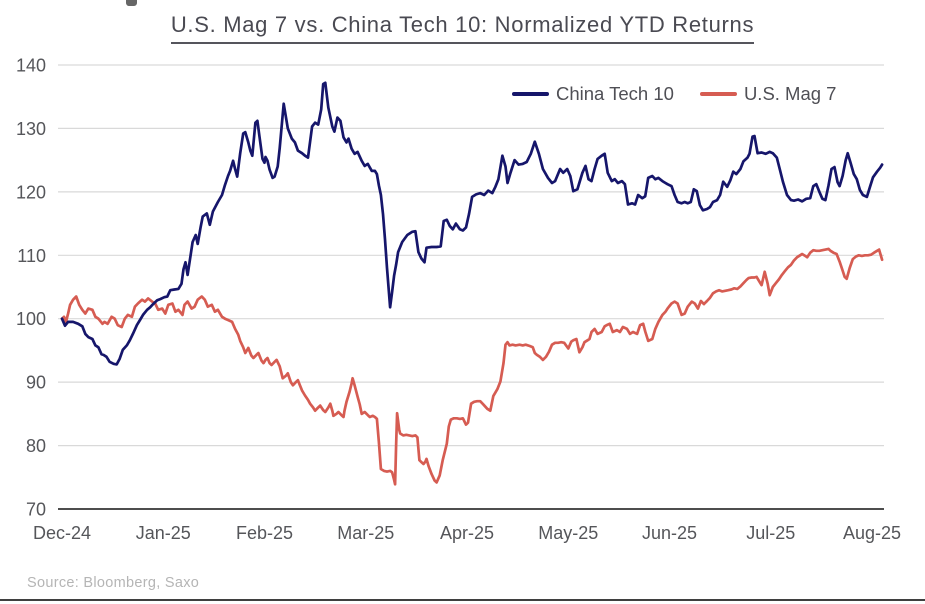  Describe the element at coordinates (669, 533) in the screenshot. I see `x-tick-label-jun-25: Jun-25` at that location.